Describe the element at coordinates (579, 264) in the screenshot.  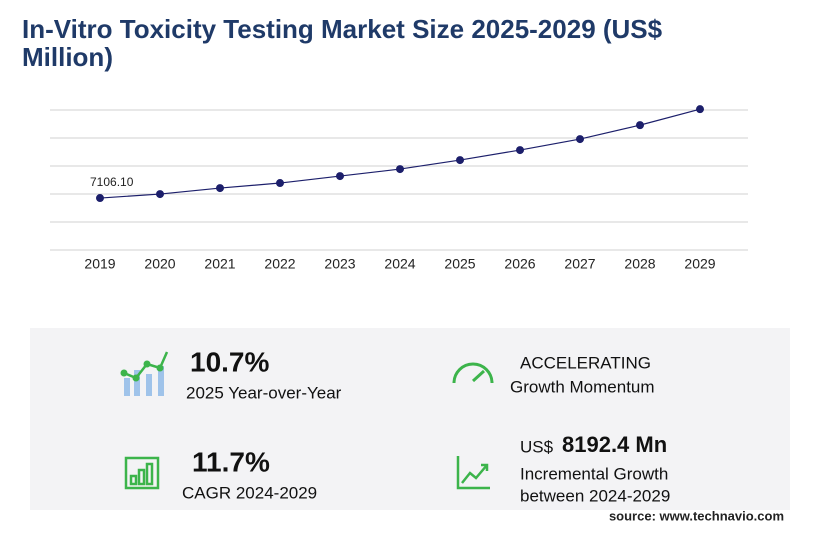
I see `x-tick-label: 2027` at that location.